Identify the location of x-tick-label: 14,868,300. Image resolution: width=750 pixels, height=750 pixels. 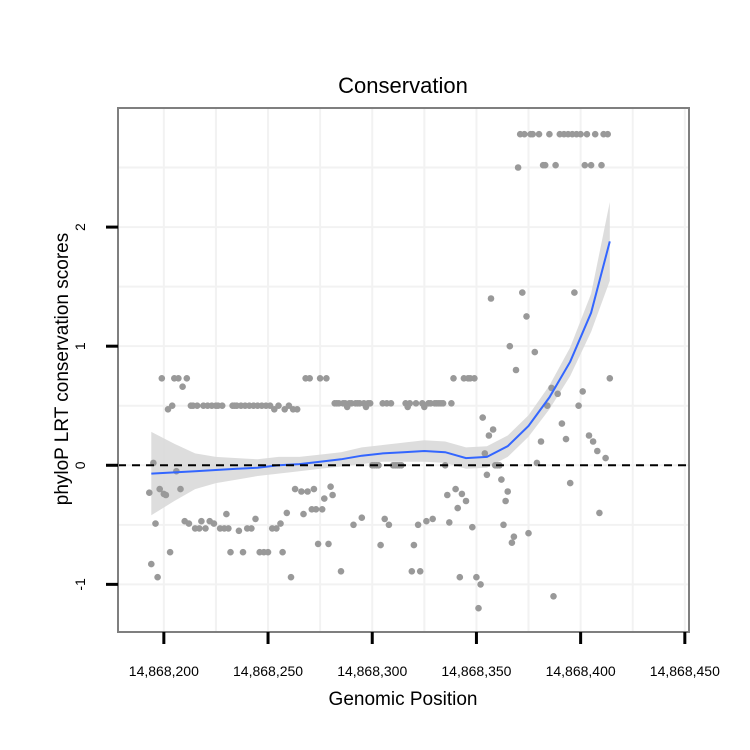
(372, 671).